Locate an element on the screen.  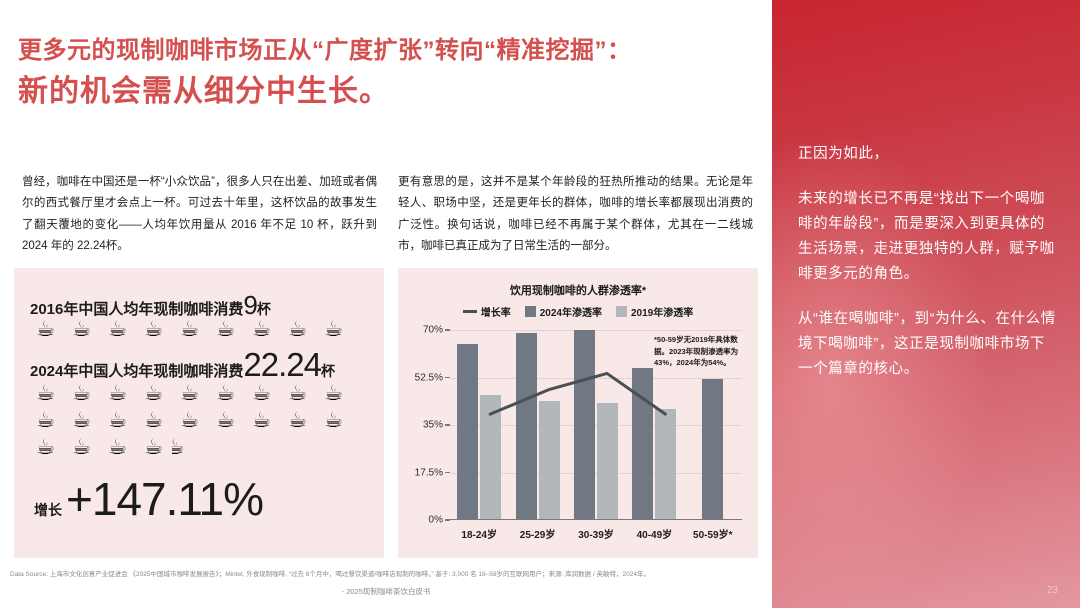
right-panel-paragraph-1: 正因为如此， is located at coordinates (843, 154).